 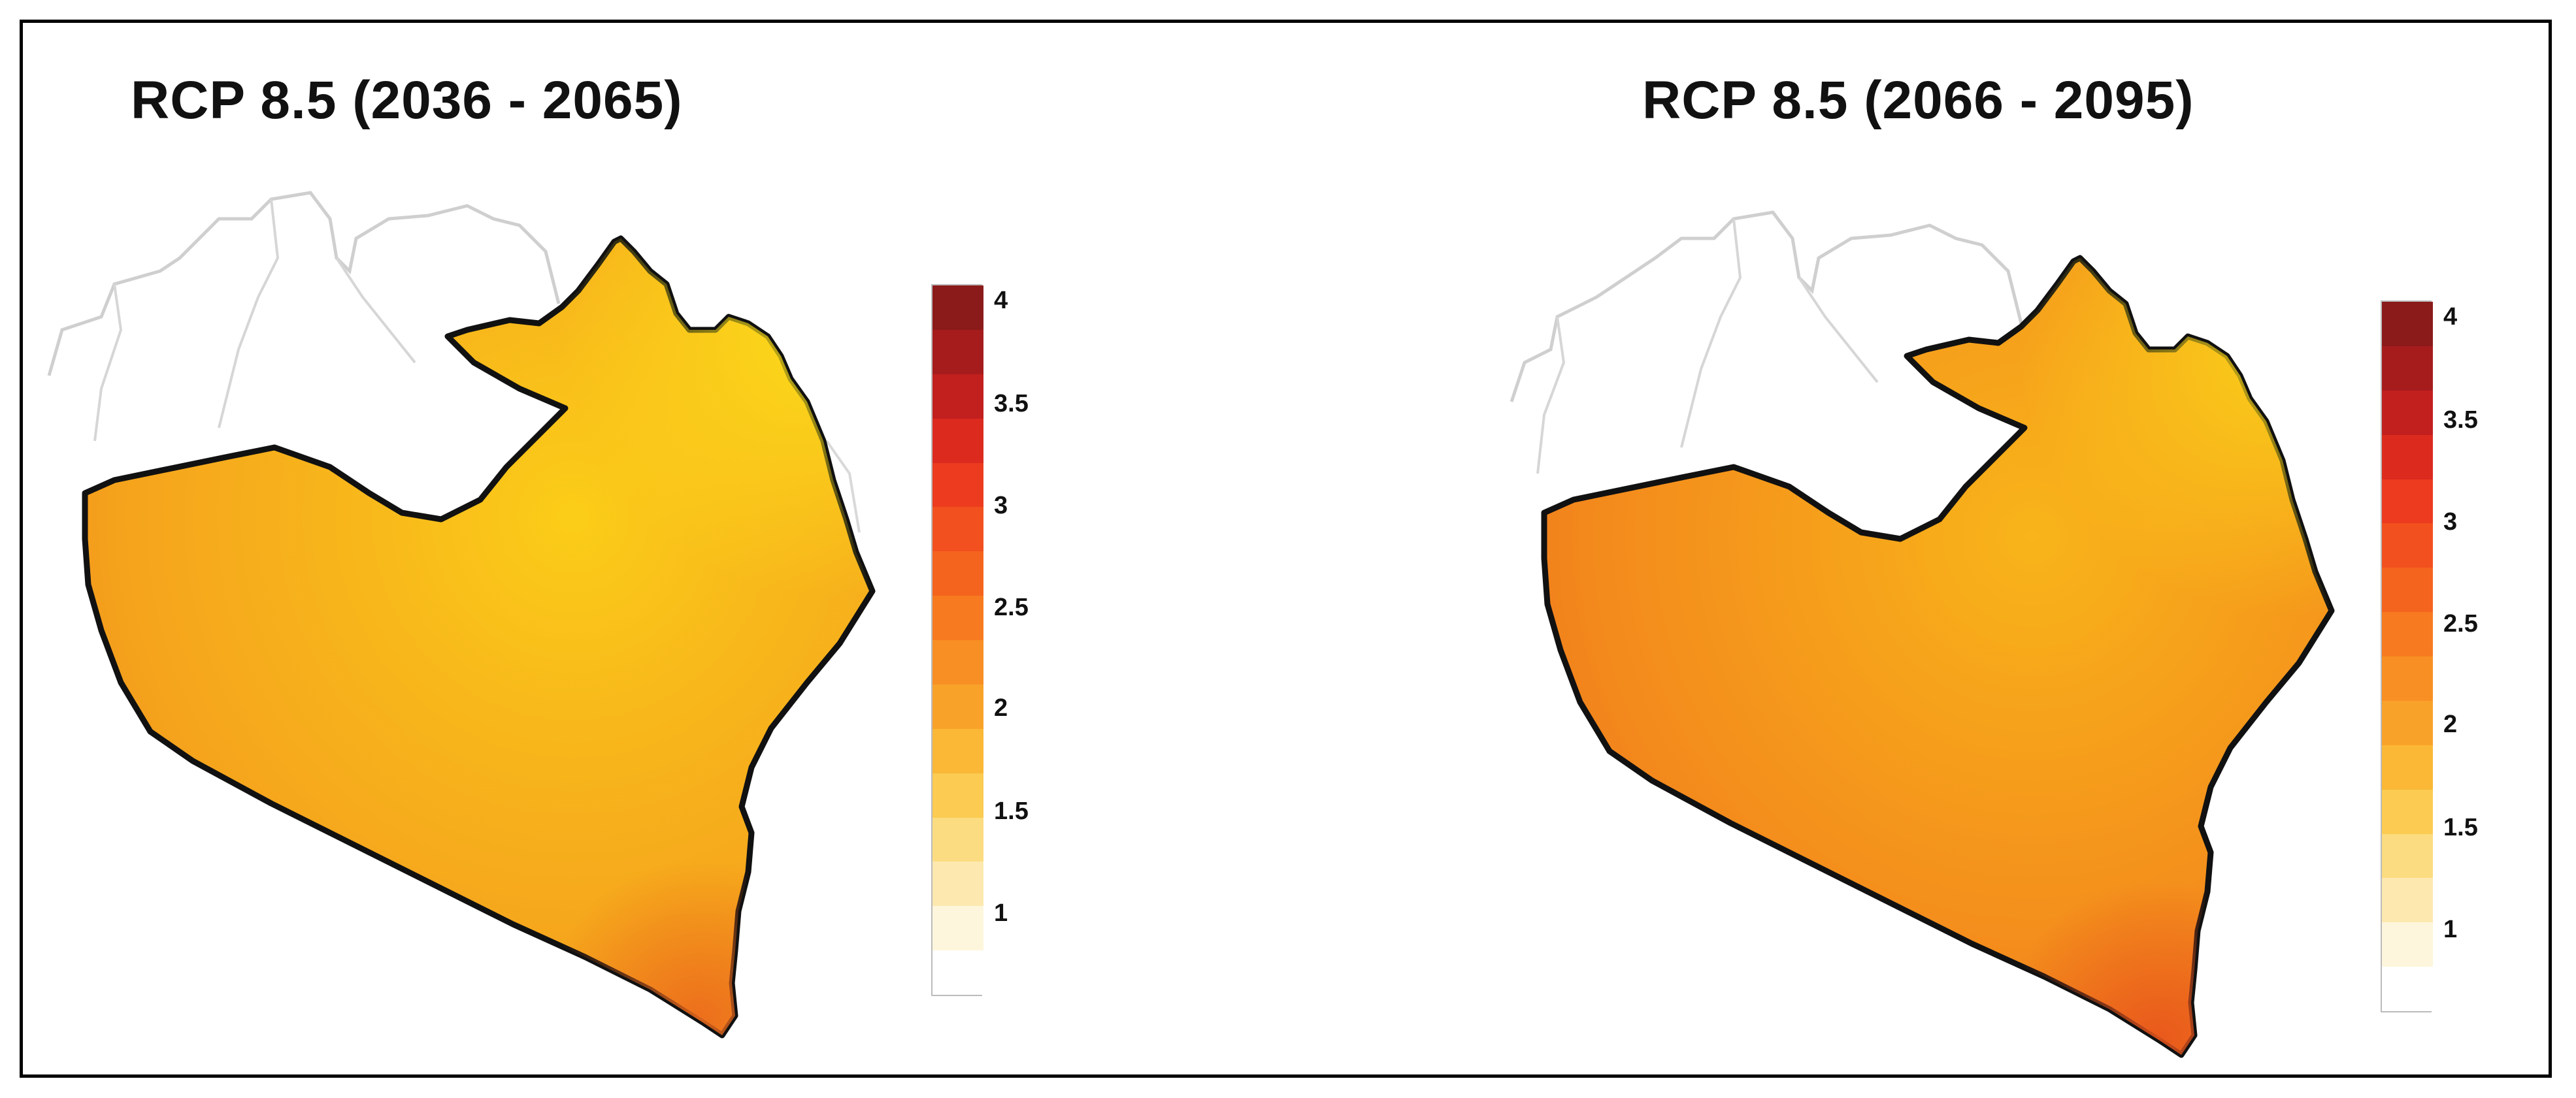 What do you see at coordinates (407, 100) in the screenshot?
I see `panel-title: RCP 8.5 (2036 - 2065)` at bounding box center [407, 100].